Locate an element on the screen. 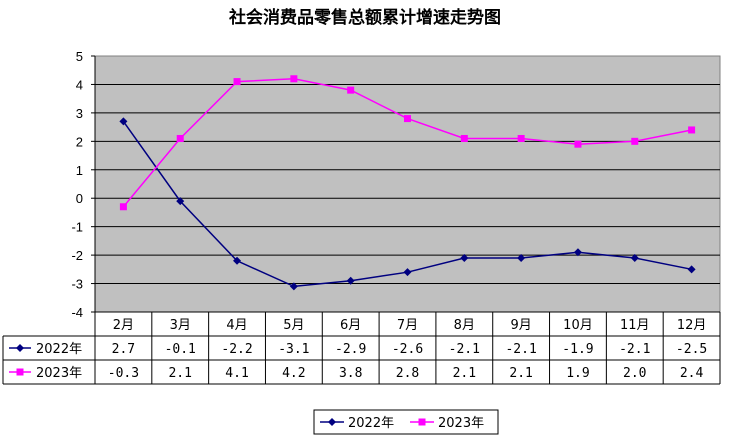 The image size is (730, 439). legend-label: 2022年 is located at coordinates (371, 423).